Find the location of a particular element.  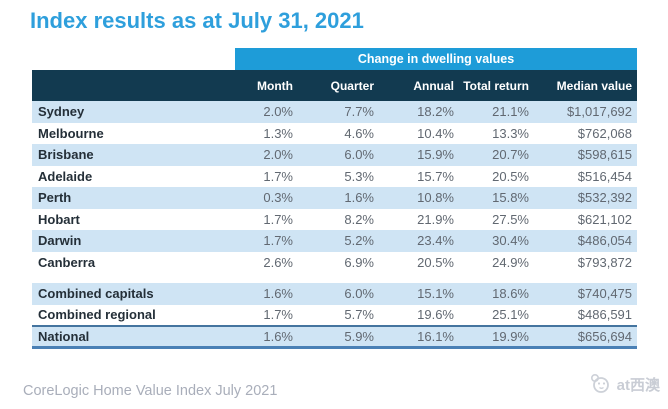

quarter-cell: 5.2% is located at coordinates (338, 241).